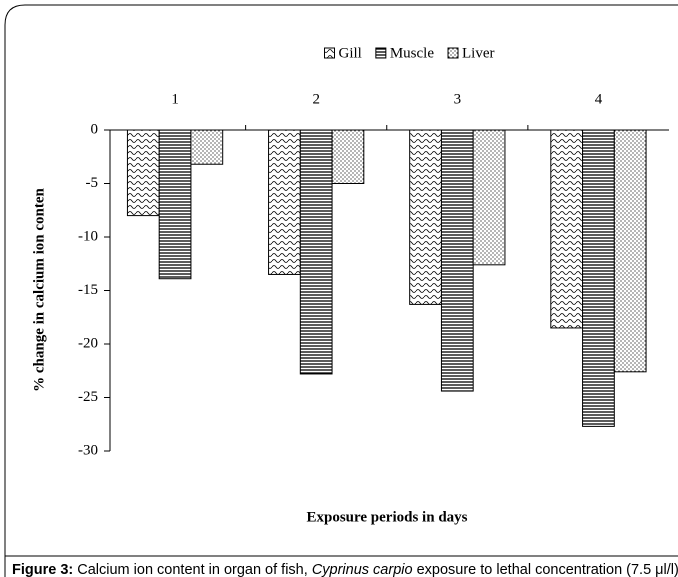 This screenshot has width=678, height=577. I want to click on x-tick-label: 1, so click(175, 99).